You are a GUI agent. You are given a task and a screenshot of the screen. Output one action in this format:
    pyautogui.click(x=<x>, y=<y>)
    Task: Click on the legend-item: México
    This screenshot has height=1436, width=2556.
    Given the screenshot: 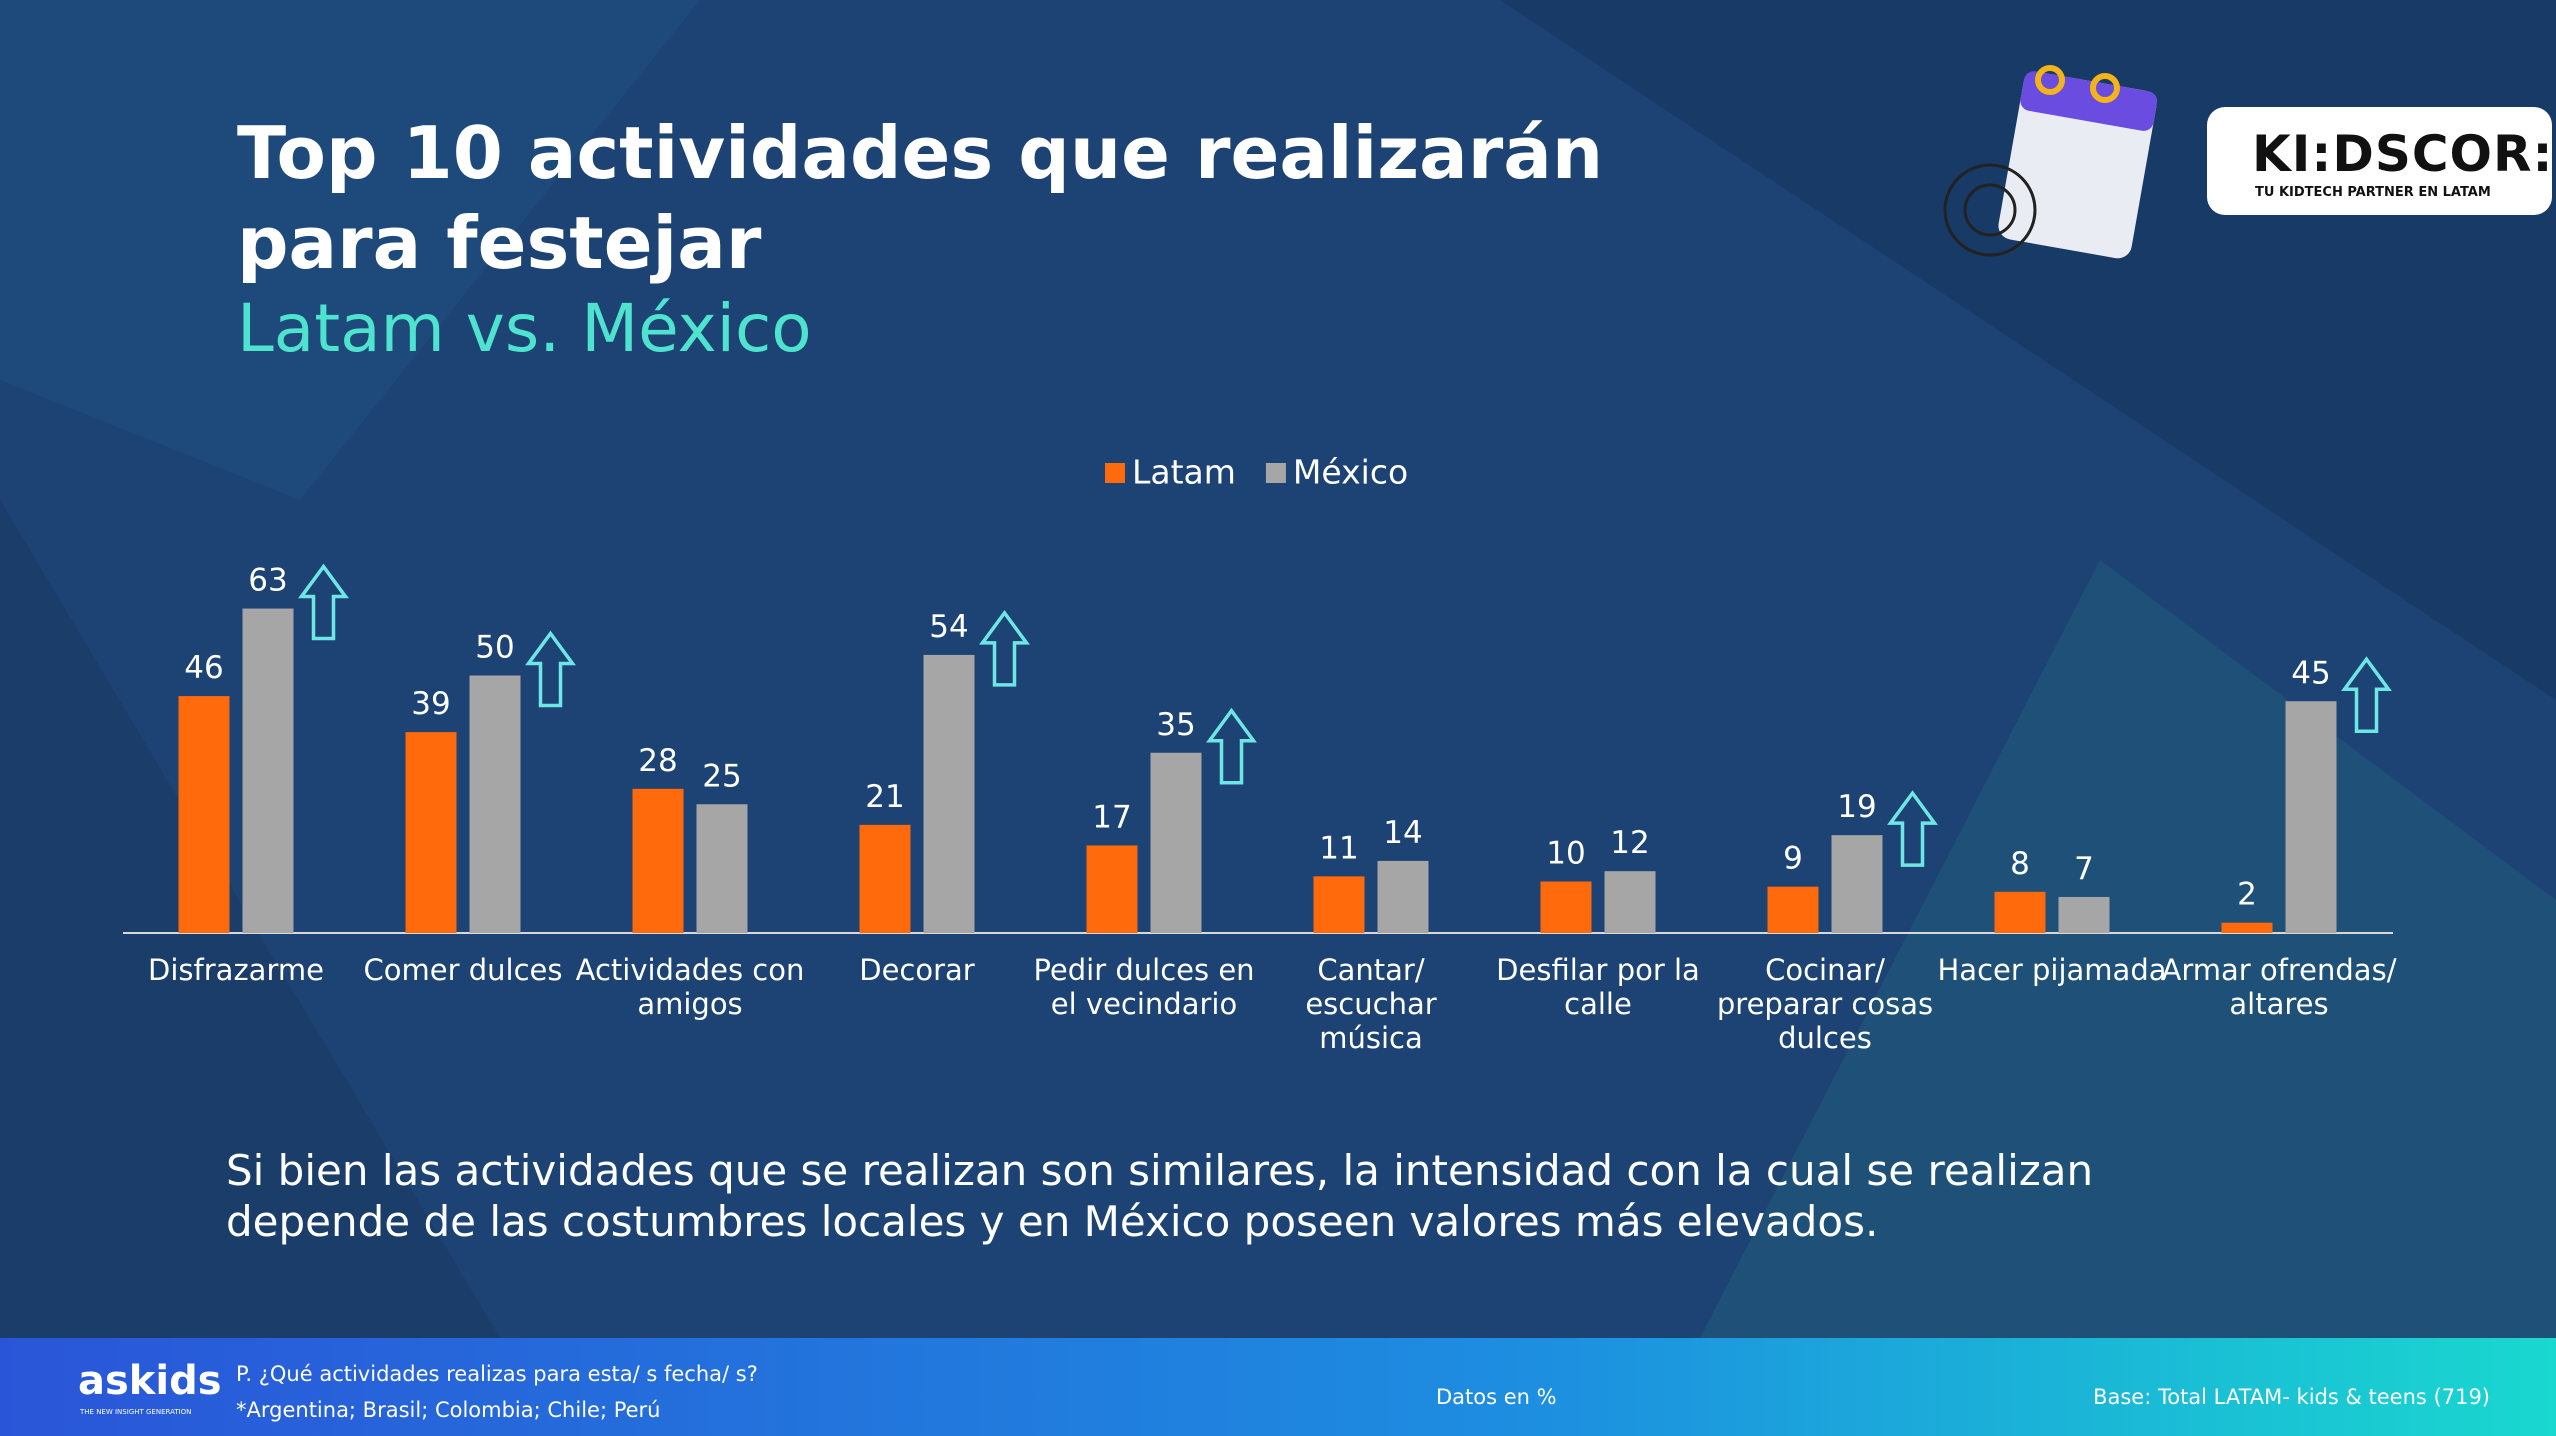 What is the action you would take?
    pyautogui.click(x=1336, y=472)
    